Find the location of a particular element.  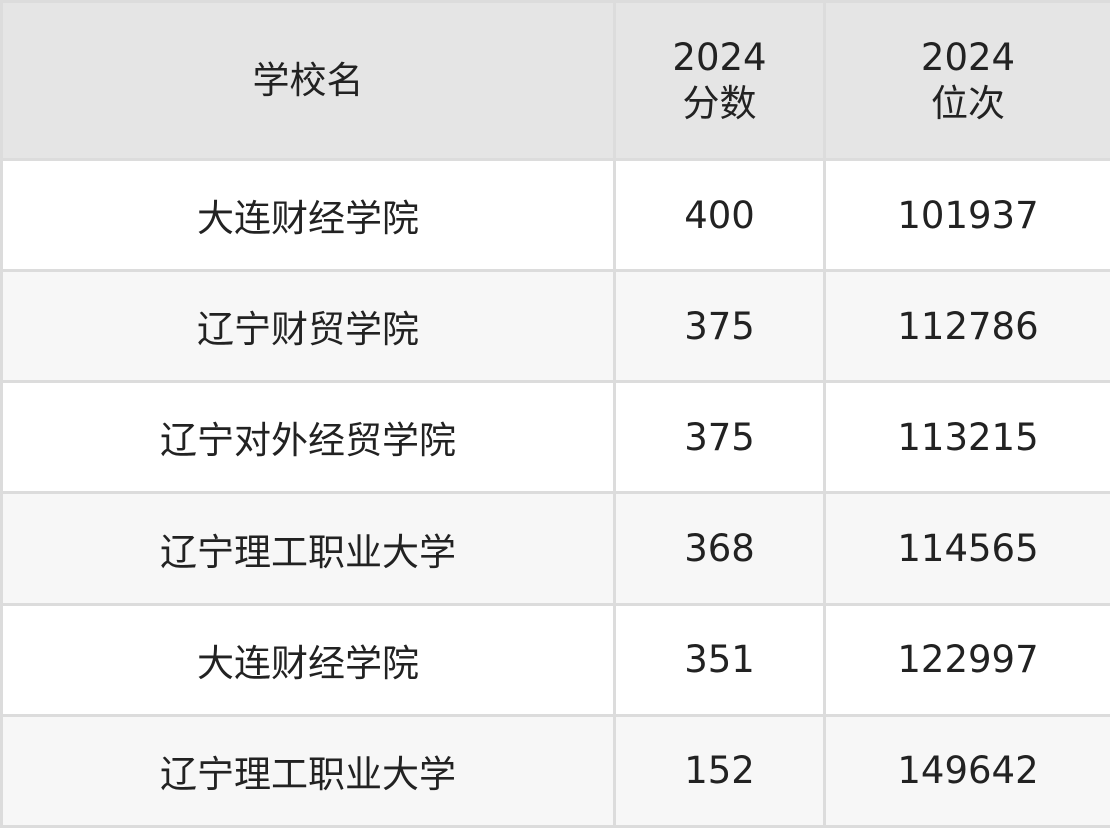

header-rank: 2024 位次 is located at coordinates (966, 80).